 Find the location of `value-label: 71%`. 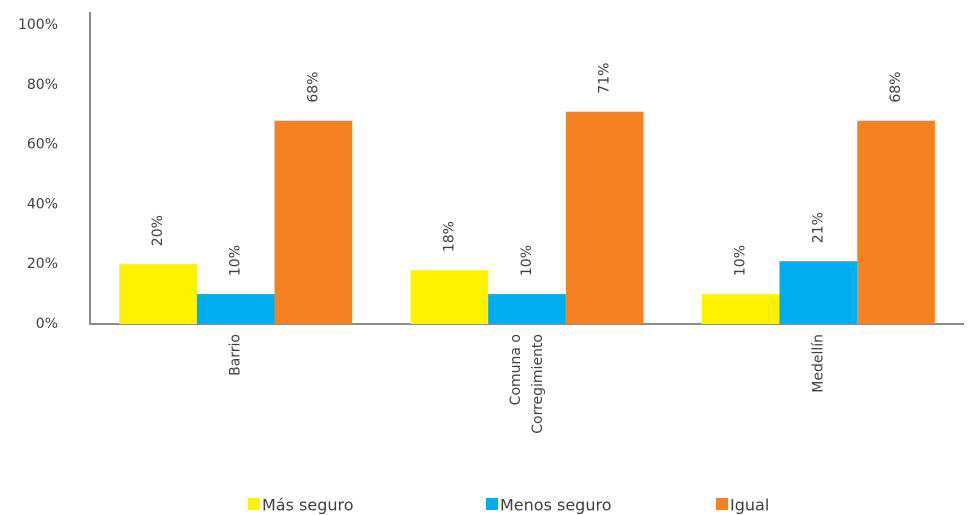

value-label: 71% is located at coordinates (605, 78).